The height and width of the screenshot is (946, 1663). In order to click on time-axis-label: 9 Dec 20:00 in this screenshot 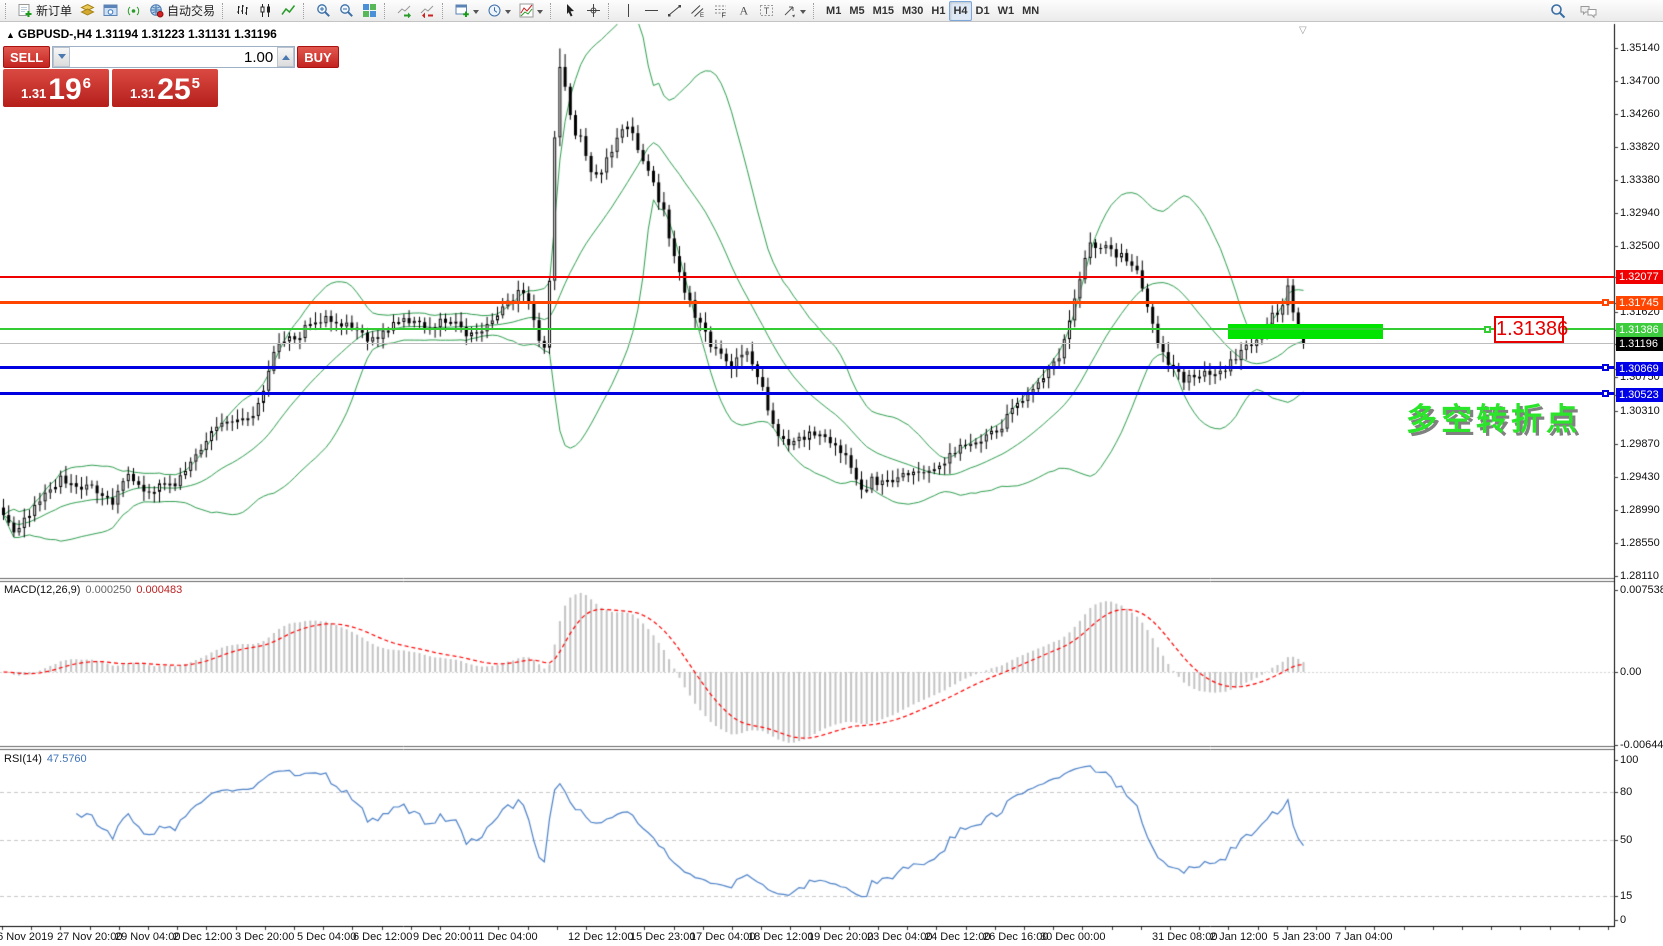, I will do `click(443, 937)`.